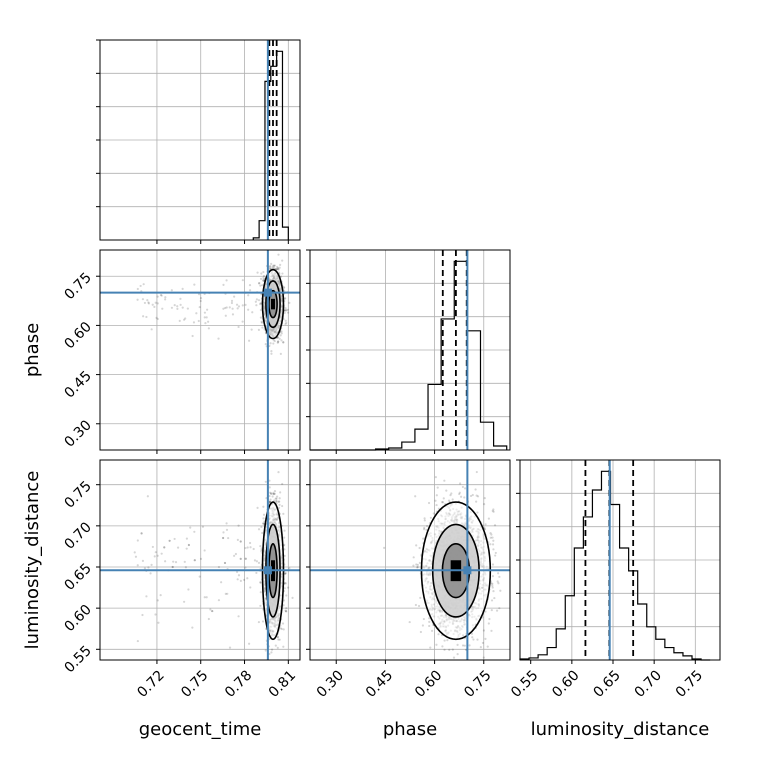 This screenshot has width=760, height=760. Describe the element at coordinates (409, 355) in the screenshot. I see `histogram-phase` at that location.